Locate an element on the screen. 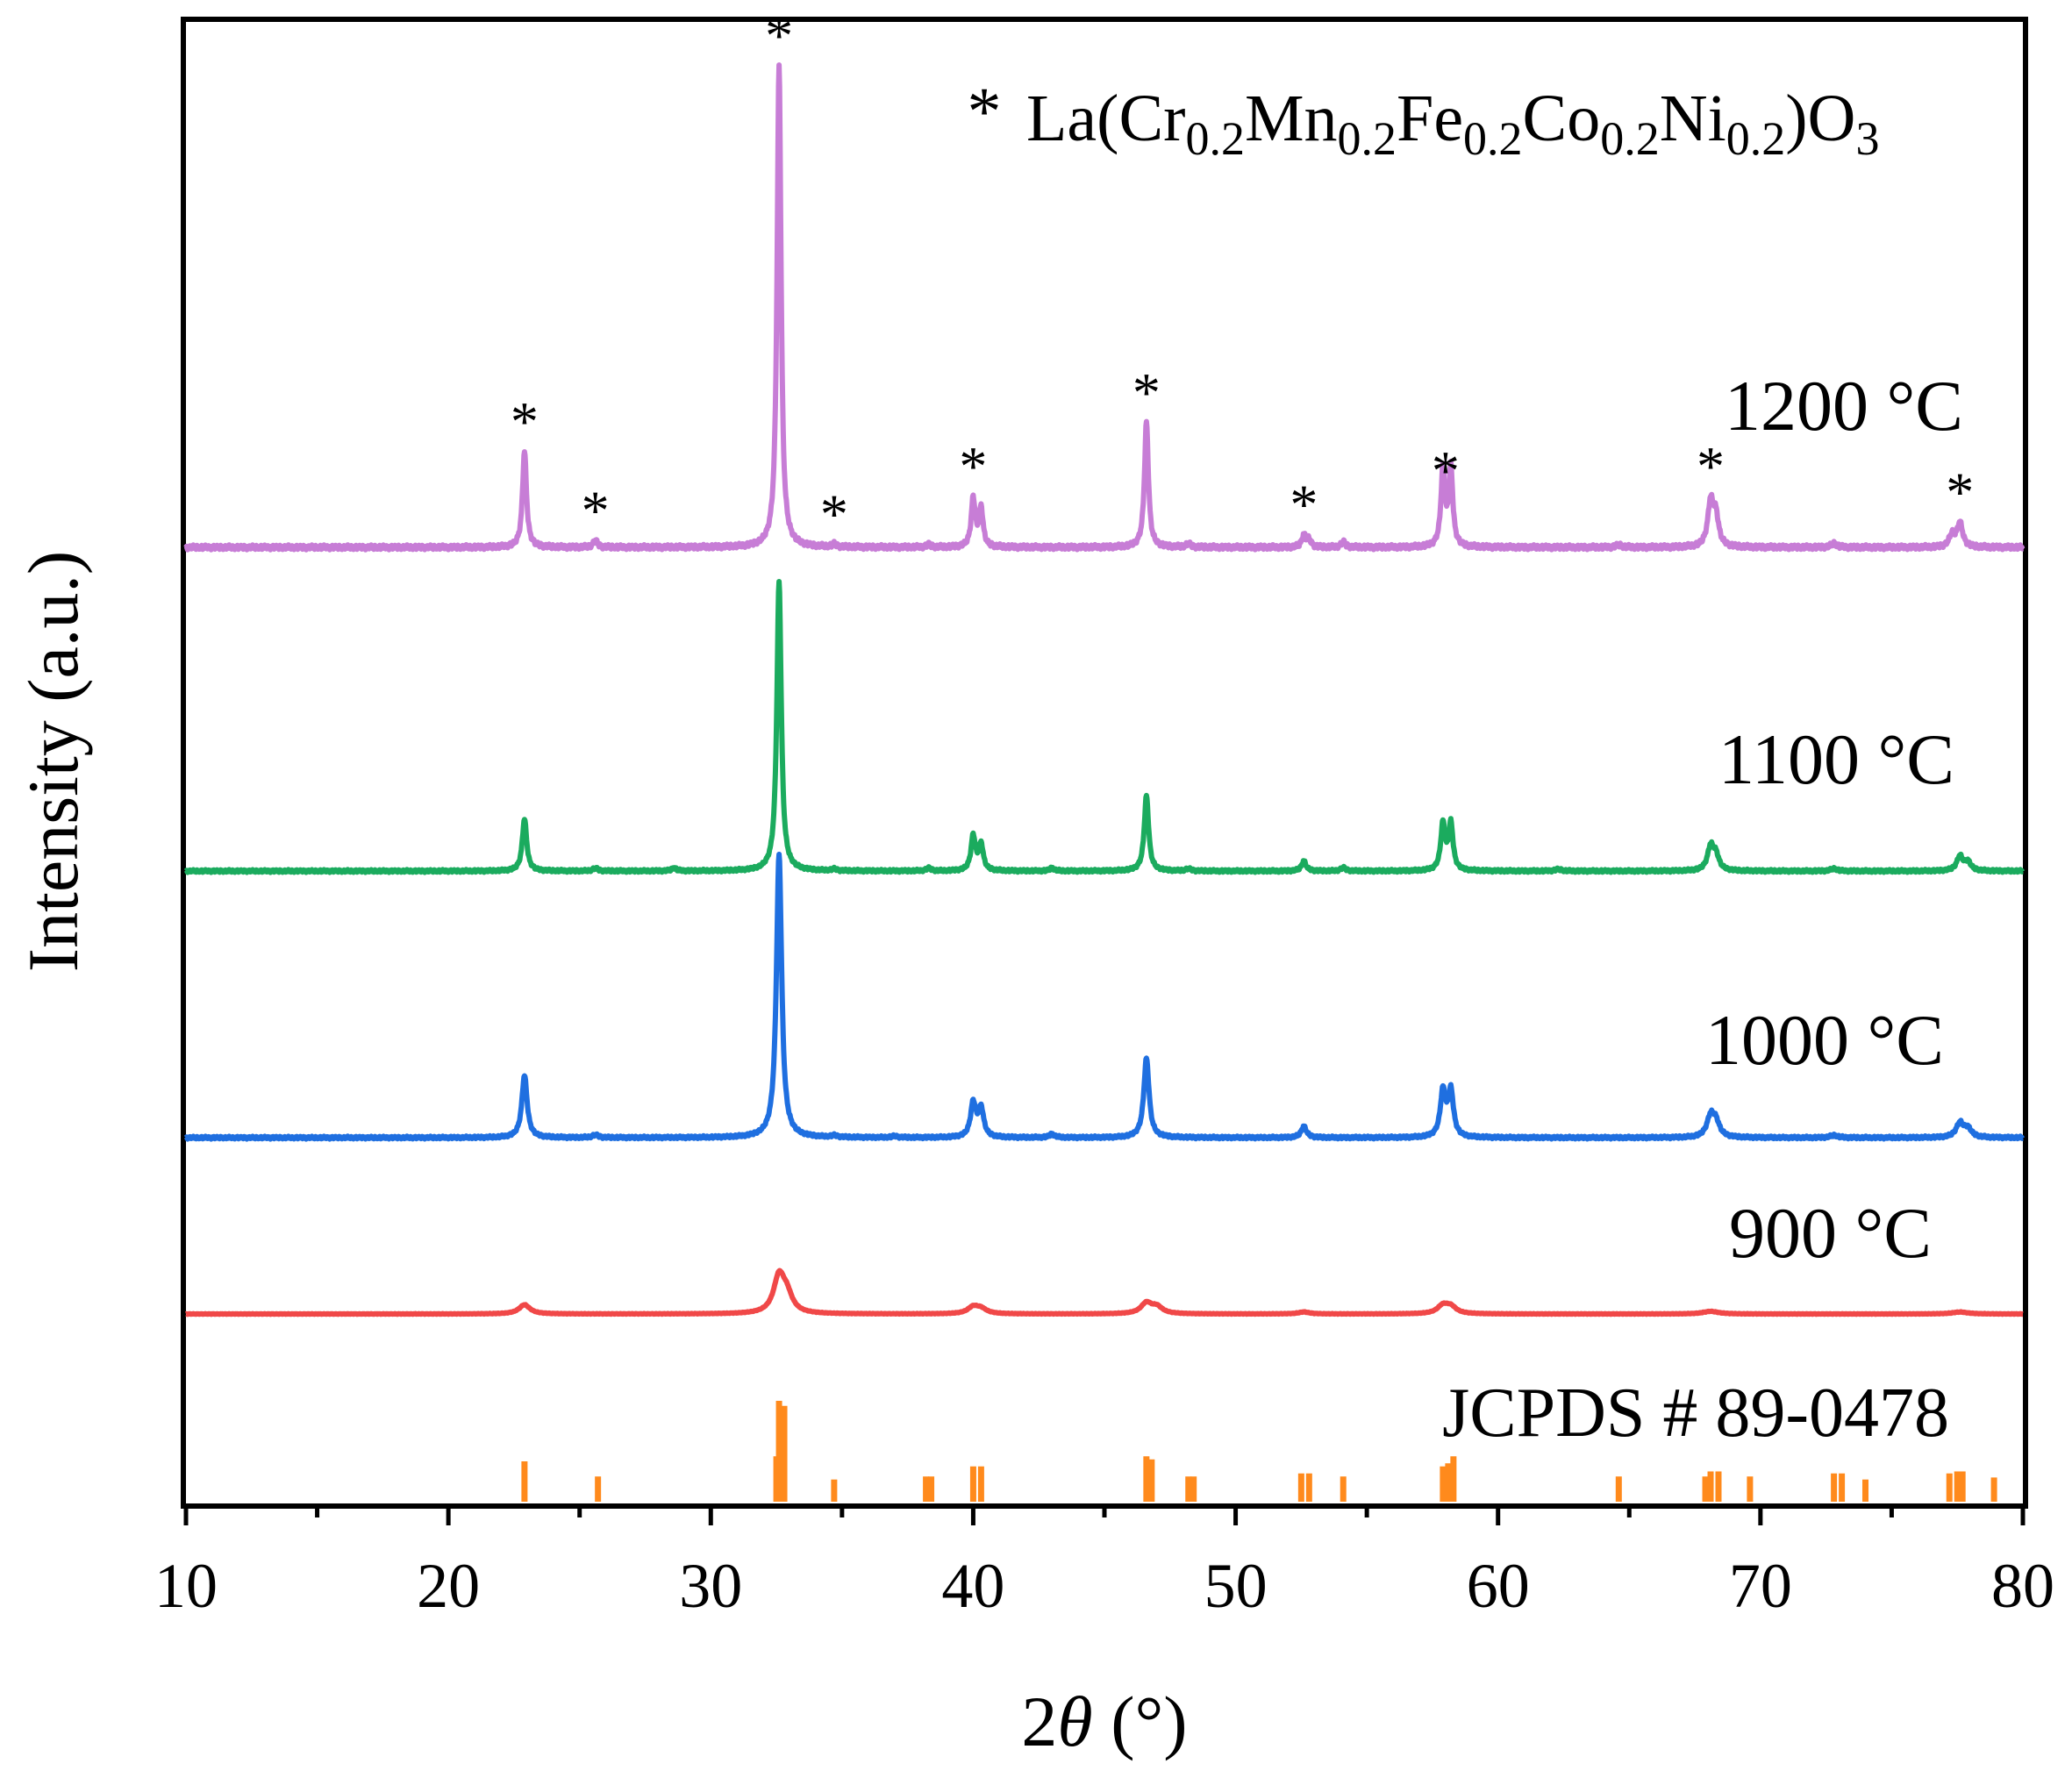 This screenshot has width=2072, height=1778. x-tick-label: 10 is located at coordinates (186, 1586).